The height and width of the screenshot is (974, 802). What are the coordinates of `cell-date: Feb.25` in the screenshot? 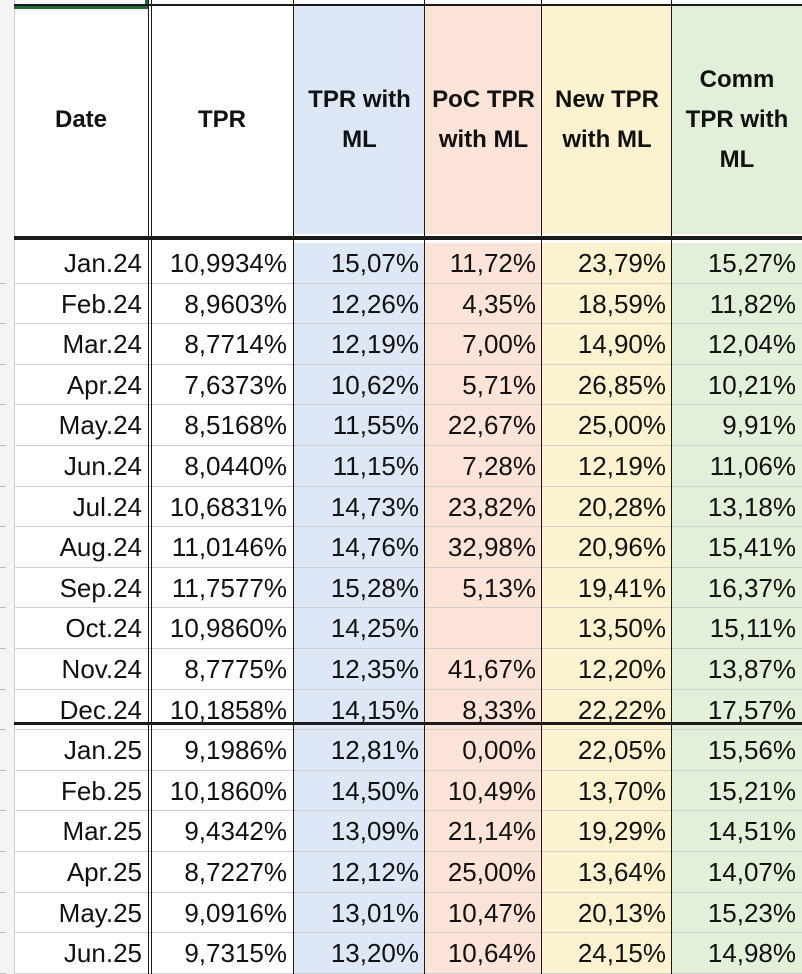 It's located at (101, 790).